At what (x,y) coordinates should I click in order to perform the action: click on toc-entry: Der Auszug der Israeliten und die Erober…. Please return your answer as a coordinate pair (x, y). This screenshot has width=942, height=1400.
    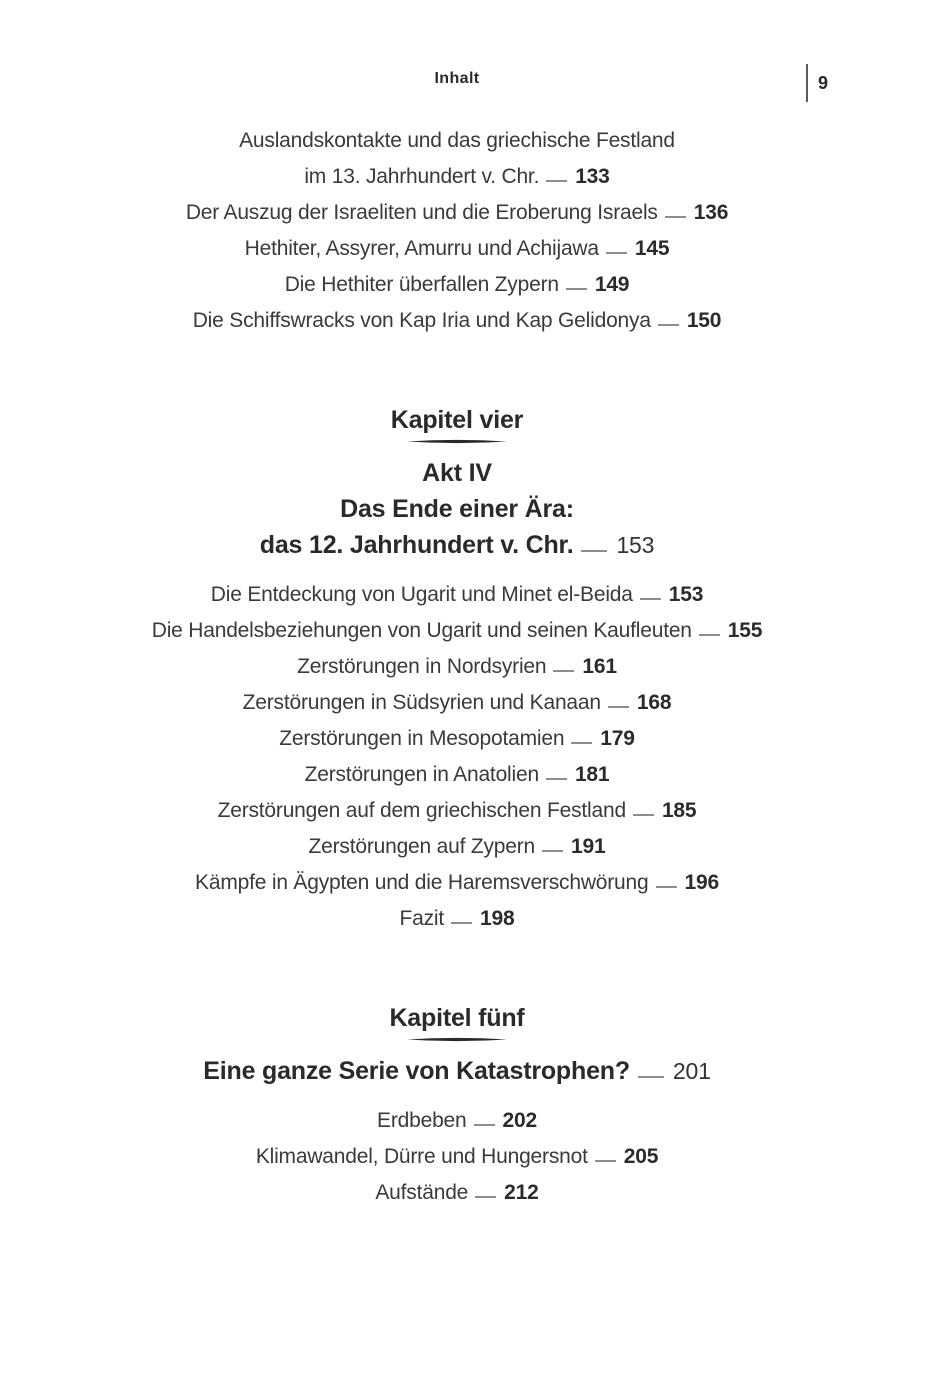
    Looking at the image, I should click on (457, 213).